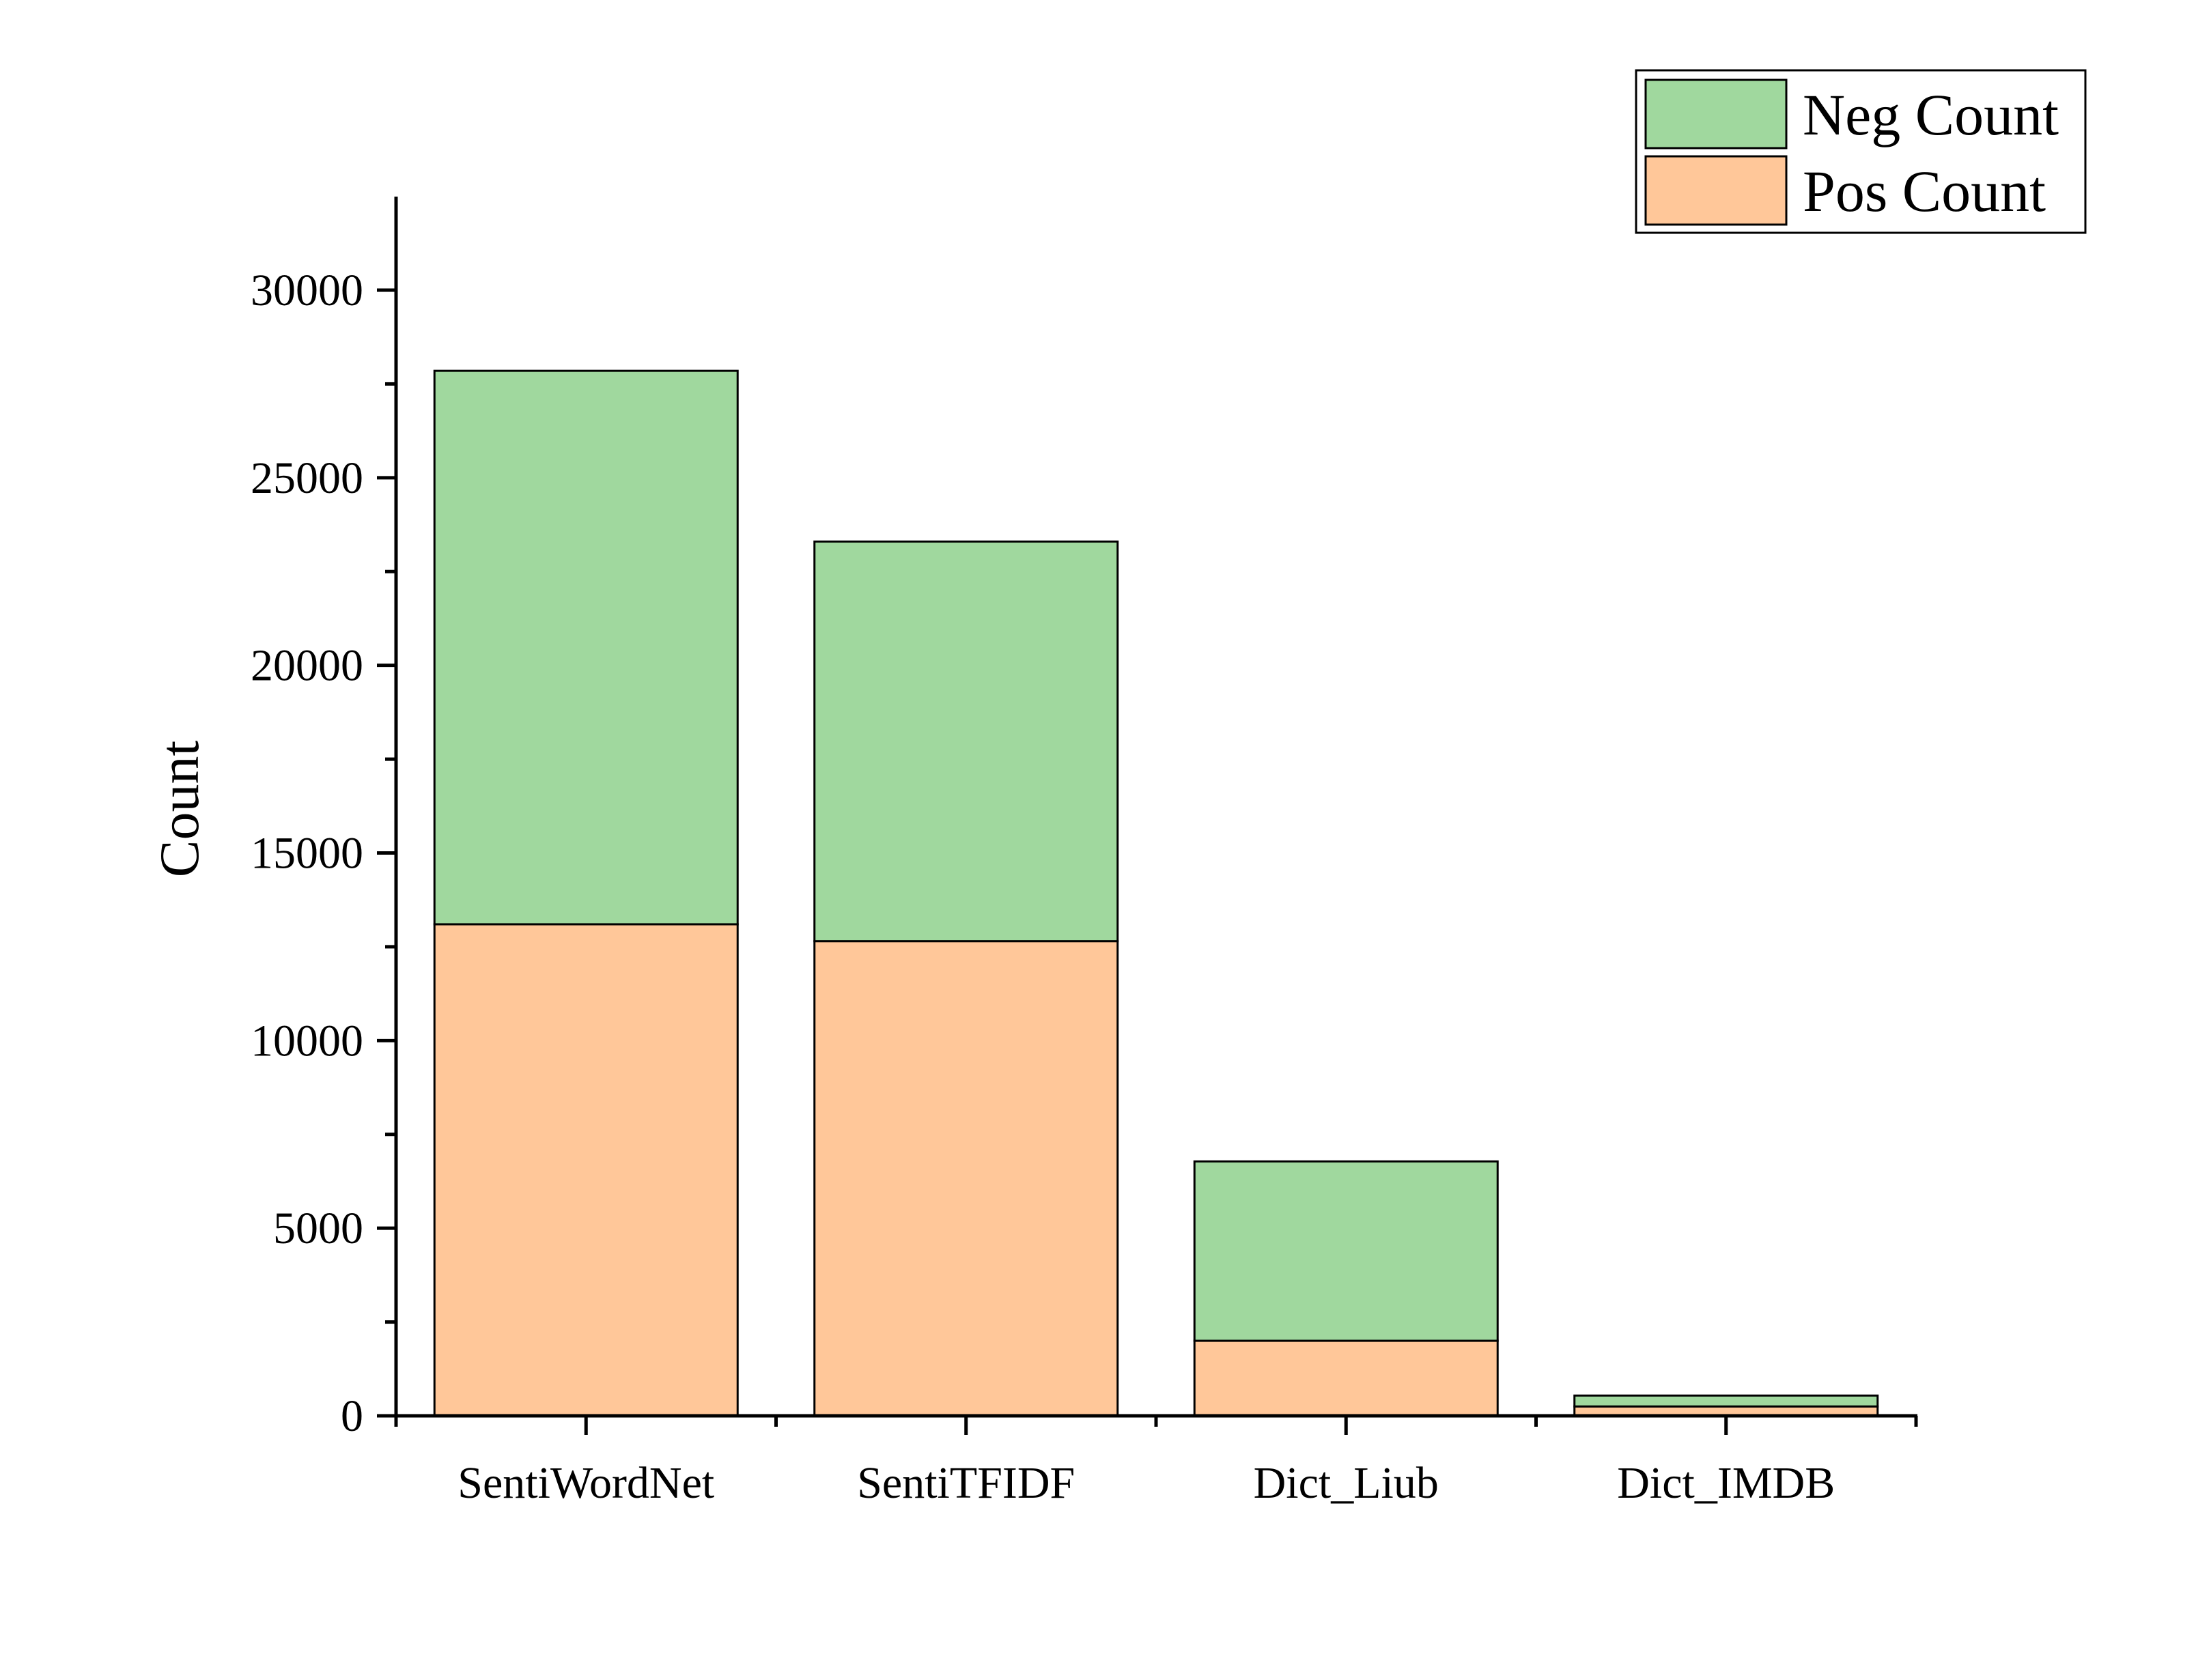  Describe the element at coordinates (307, 1041) in the screenshot. I see `y-tick-label: 10000` at that location.